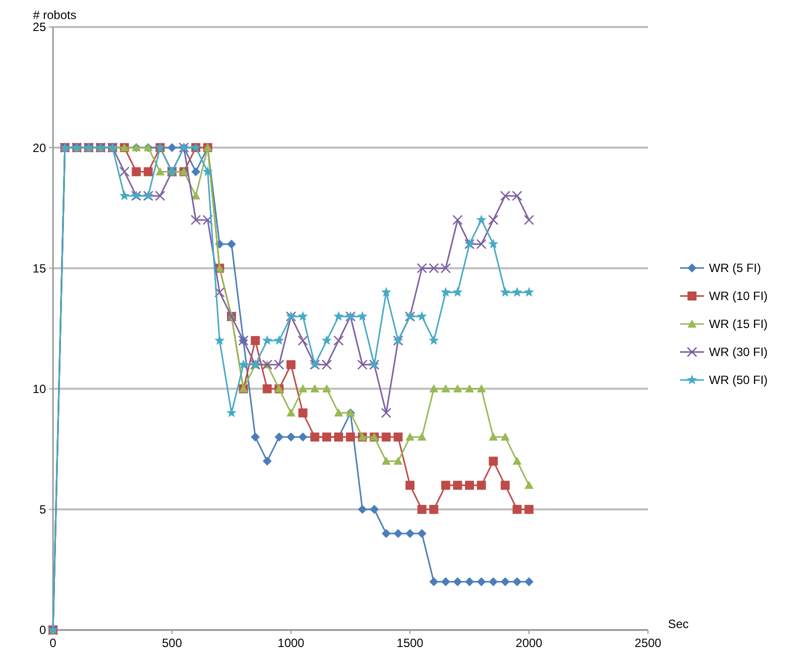 This screenshot has width=802, height=668. Describe the element at coordinates (39, 268) in the screenshot. I see `y-tick-label: 15` at that location.